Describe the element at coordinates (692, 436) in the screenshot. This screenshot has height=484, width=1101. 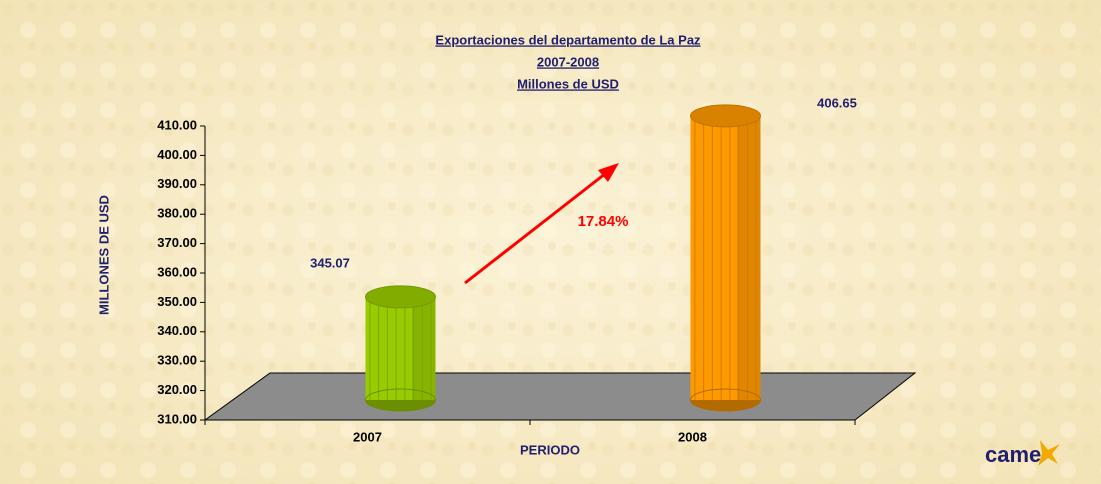
I see `x-tick-label: 2008` at that location.